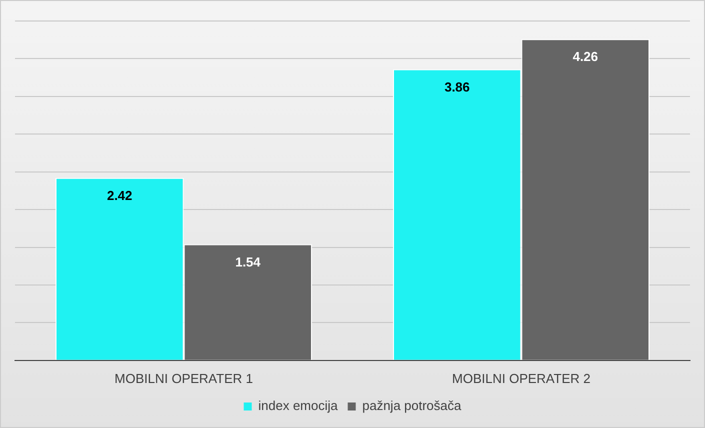 The height and width of the screenshot is (428, 705). I want to click on data-label: 4.26, so click(585, 56).